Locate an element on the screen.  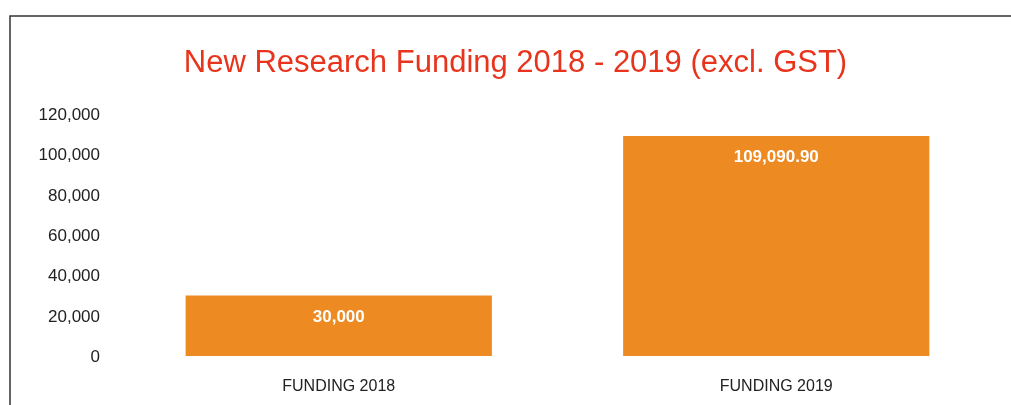
y-tick-label: 80,000 is located at coordinates (74, 195).